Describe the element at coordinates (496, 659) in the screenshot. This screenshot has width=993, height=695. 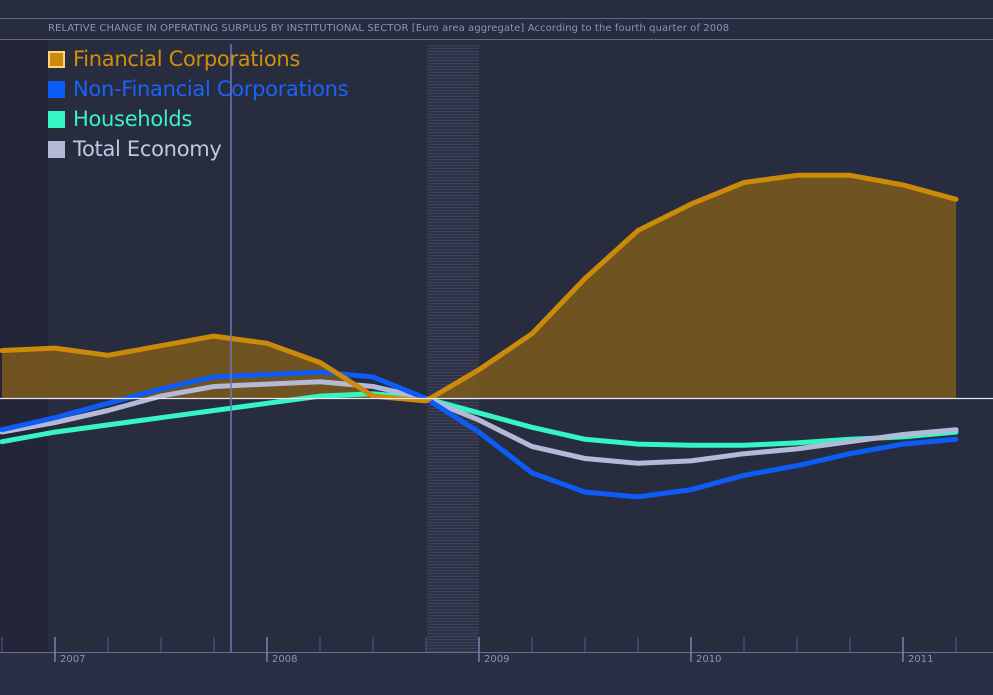
I see `x-tick-label: 2009` at that location.